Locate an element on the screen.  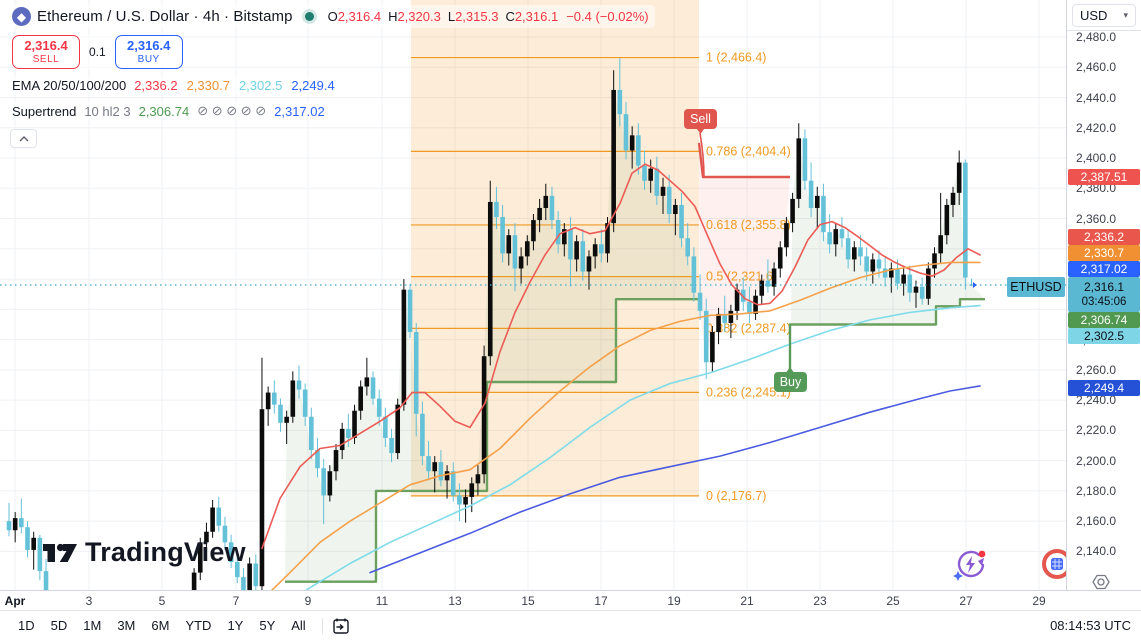
price-label: 2,302.5 is located at coordinates (1104, 336).